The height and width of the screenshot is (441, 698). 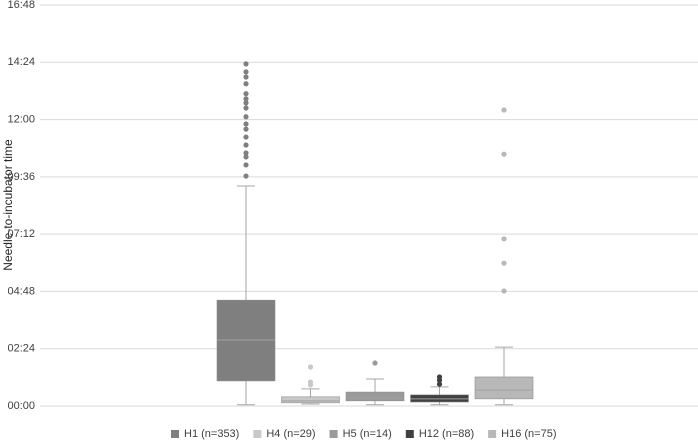 What do you see at coordinates (21, 291) in the screenshot?
I see `y-tick-label: 04:48` at bounding box center [21, 291].